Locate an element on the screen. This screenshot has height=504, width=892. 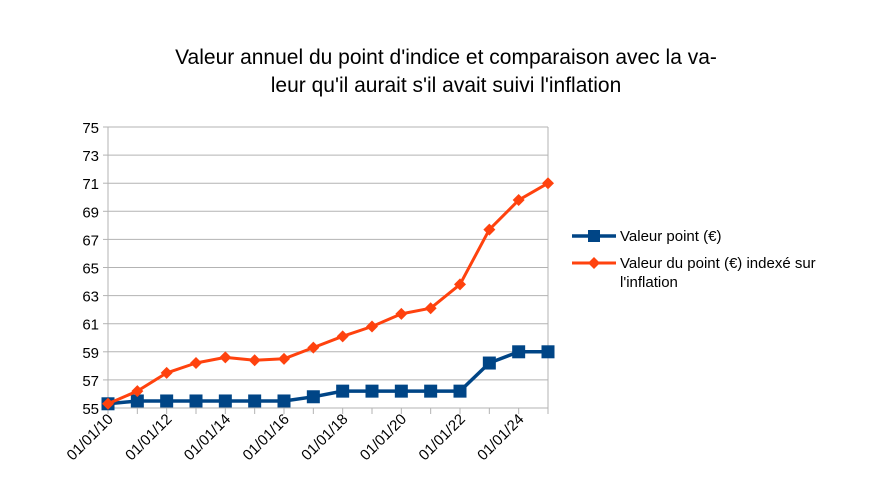
y-tick-label: 63 is located at coordinates (90, 297).